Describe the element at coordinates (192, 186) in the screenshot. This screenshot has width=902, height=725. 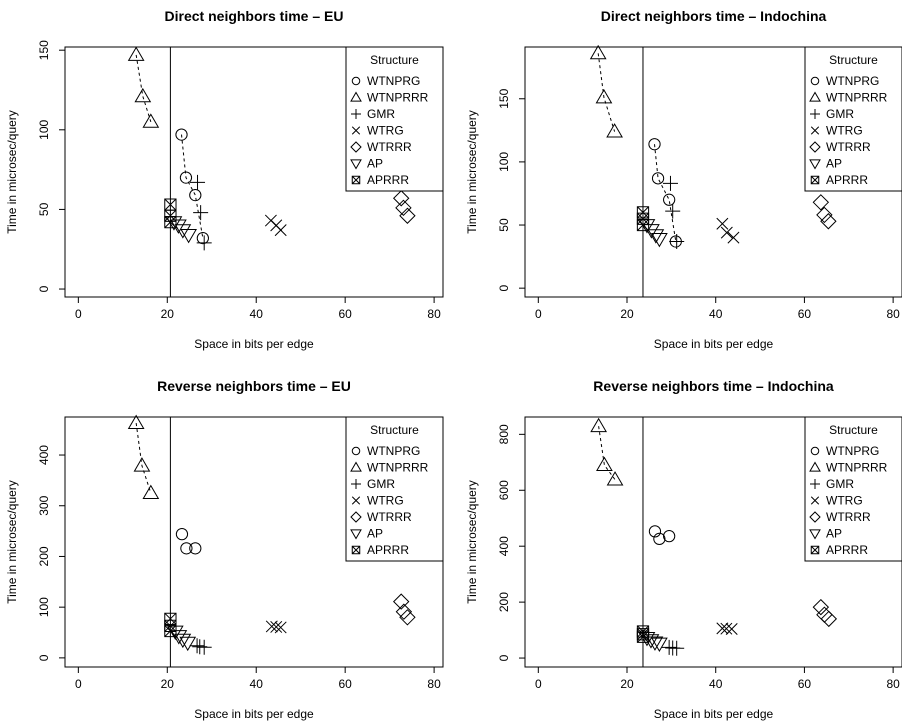
I see `series-line-wtnprg` at that location.